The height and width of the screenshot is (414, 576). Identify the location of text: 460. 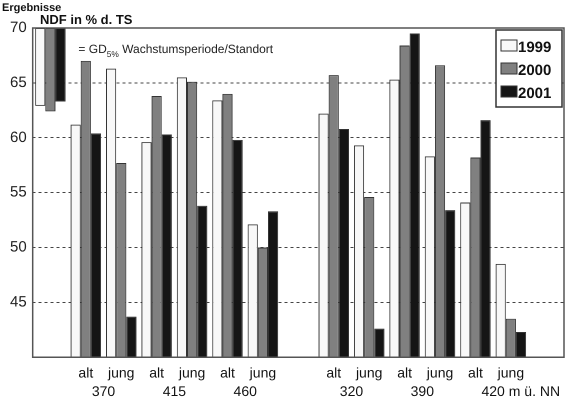
(246, 391).